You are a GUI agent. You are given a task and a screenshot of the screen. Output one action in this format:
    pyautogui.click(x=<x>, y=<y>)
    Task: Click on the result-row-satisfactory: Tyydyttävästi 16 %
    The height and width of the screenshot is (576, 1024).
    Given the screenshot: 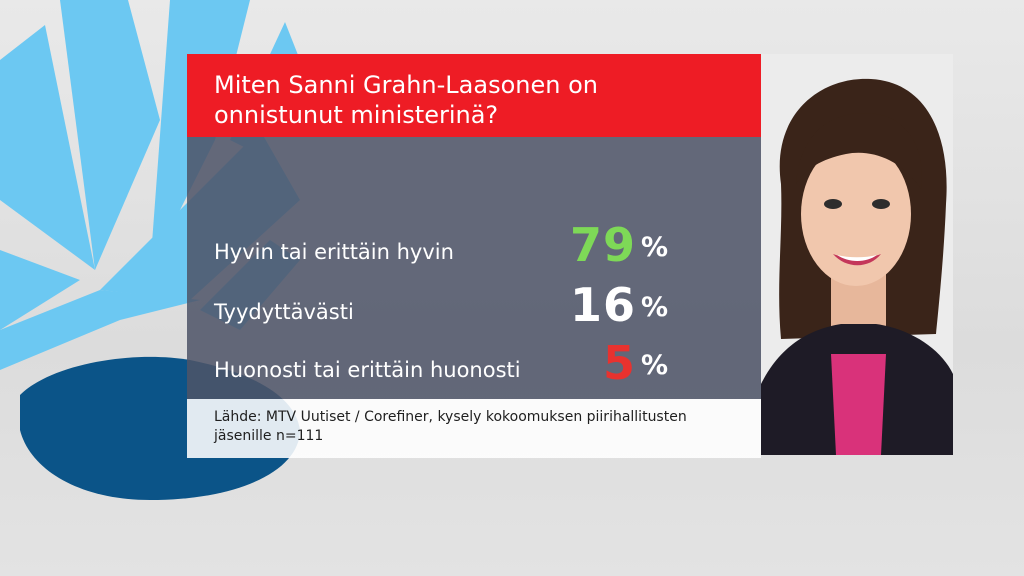 What is the action you would take?
    pyautogui.click(x=474, y=303)
    